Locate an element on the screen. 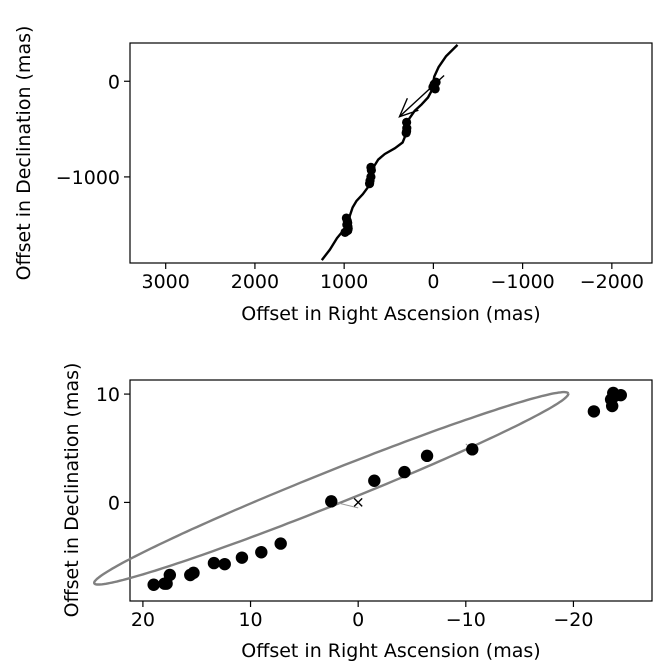 This screenshot has height=665, width=670. lower-residual-links is located at coordinates (405, 485).